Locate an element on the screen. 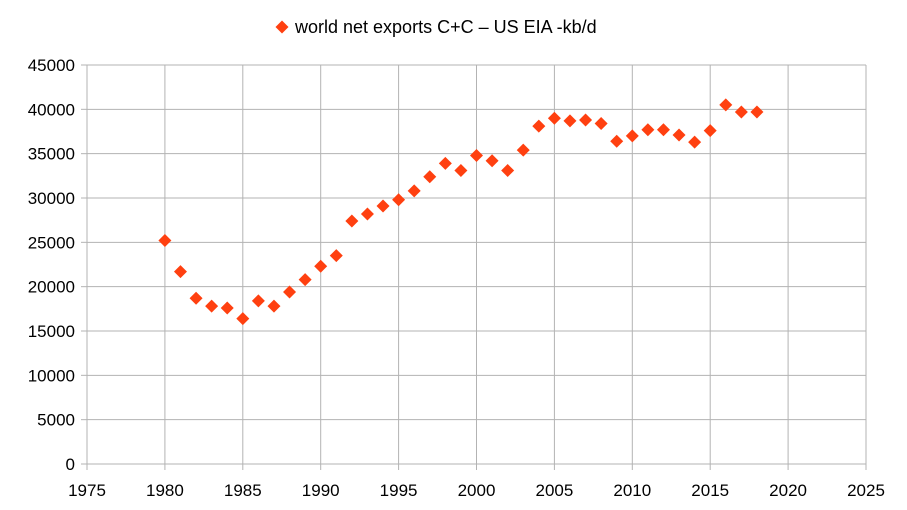  y-tick-label: 5000 is located at coordinates (56, 420).